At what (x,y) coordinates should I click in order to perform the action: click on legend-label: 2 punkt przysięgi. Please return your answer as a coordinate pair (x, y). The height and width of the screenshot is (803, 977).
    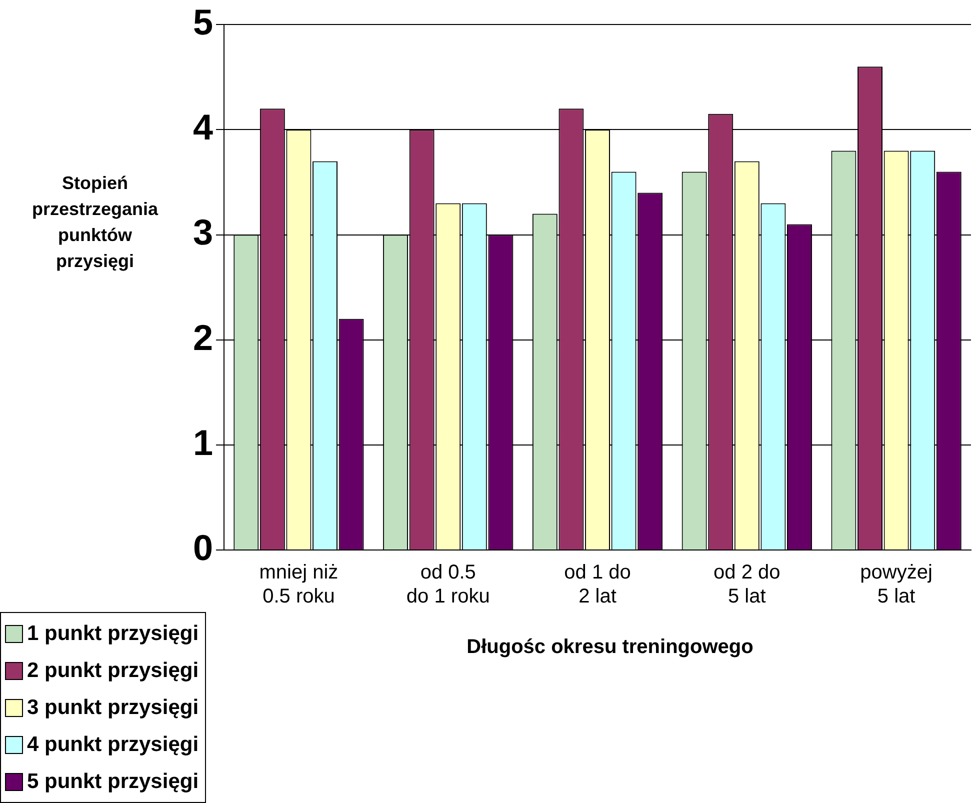
    Looking at the image, I should click on (113, 670).